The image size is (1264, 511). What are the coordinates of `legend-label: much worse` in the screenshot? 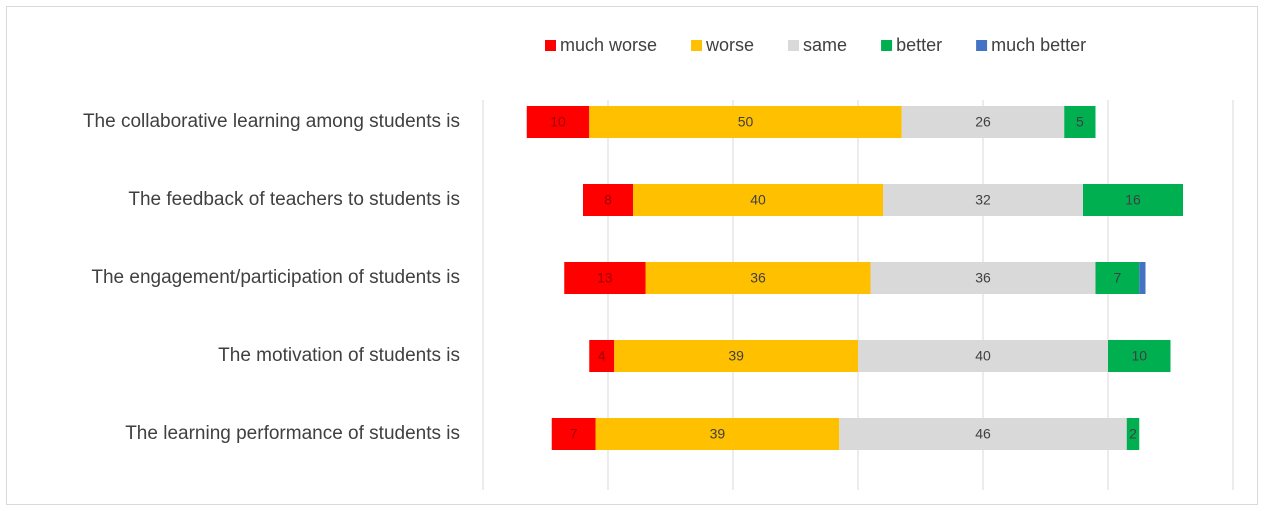 It's located at (608, 45).